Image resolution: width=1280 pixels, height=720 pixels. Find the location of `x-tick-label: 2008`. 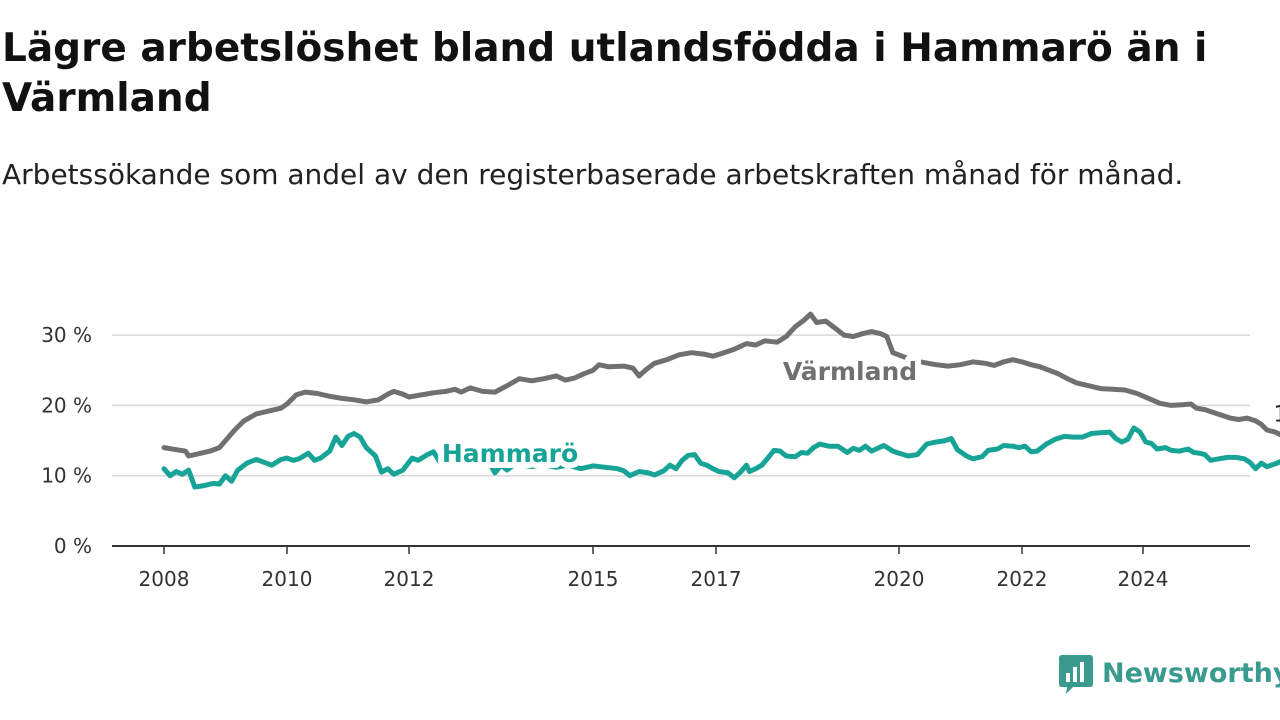

x-tick-label: 2008 is located at coordinates (164, 579).